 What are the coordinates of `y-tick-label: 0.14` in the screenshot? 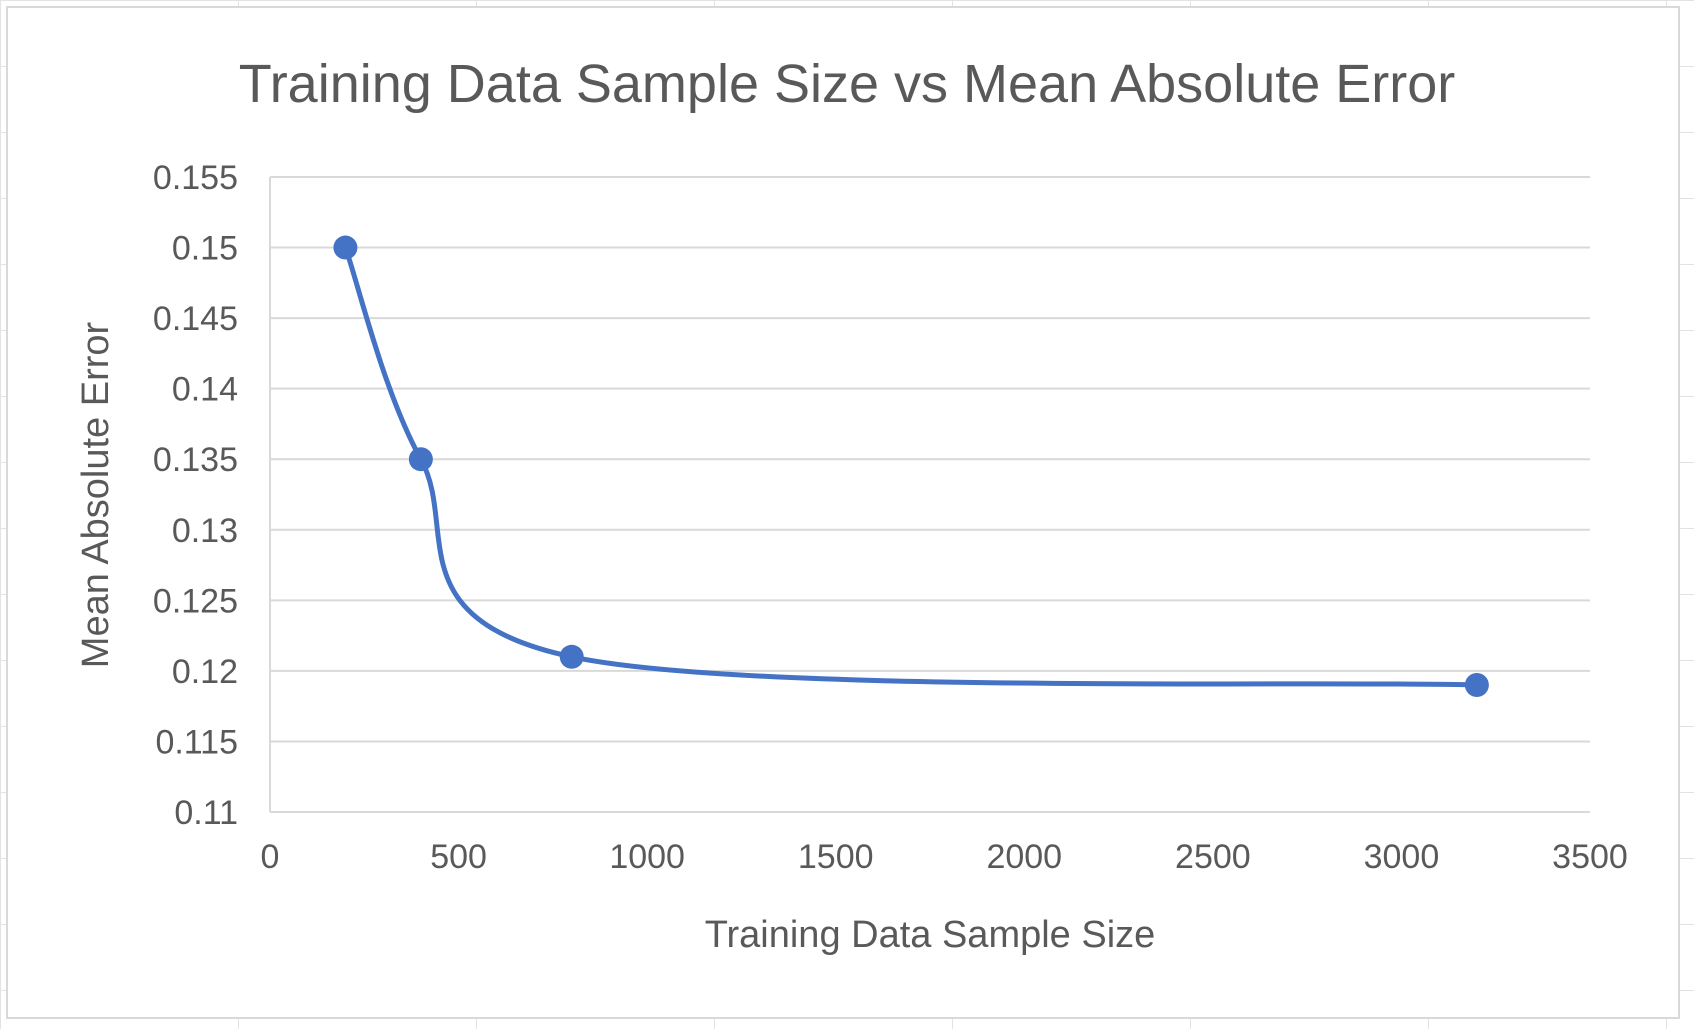 It's located at (205, 390).